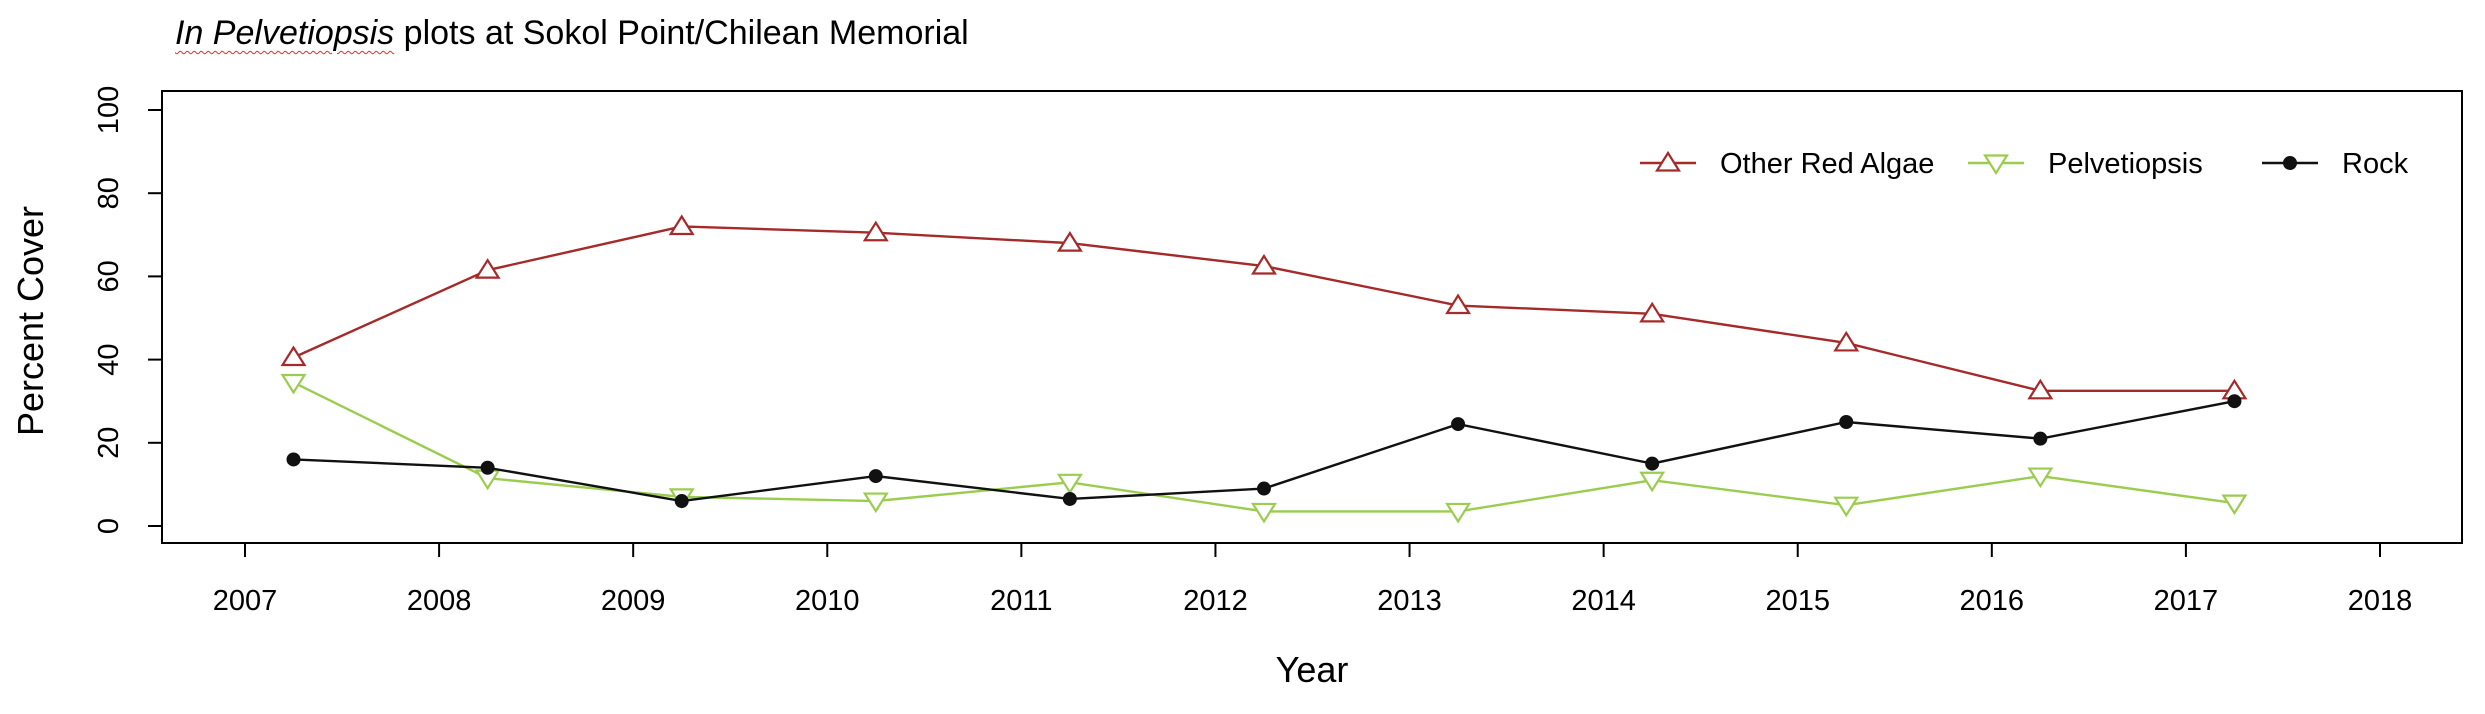 The image size is (2485, 714). Describe the element at coordinates (1797, 601) in the screenshot. I see `x-tick-label: 2015` at that location.